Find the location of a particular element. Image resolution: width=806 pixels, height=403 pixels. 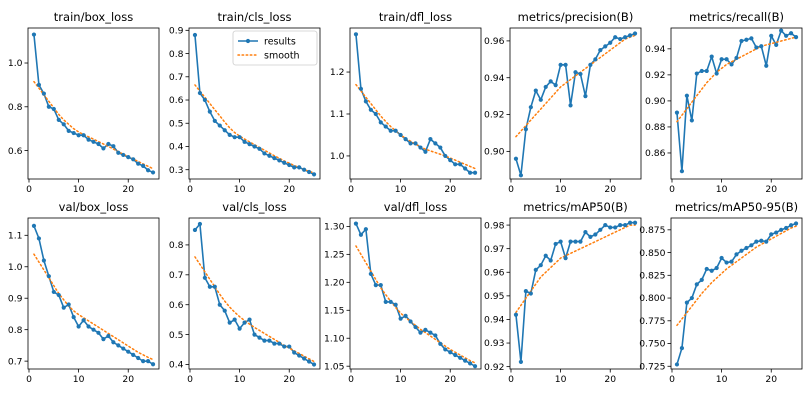

chart-train-dfl-loss-plot-area is located at coordinates (415, 103).